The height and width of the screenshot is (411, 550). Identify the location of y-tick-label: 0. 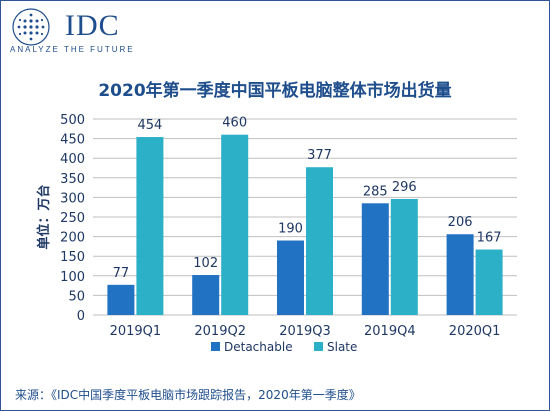
(81, 316).